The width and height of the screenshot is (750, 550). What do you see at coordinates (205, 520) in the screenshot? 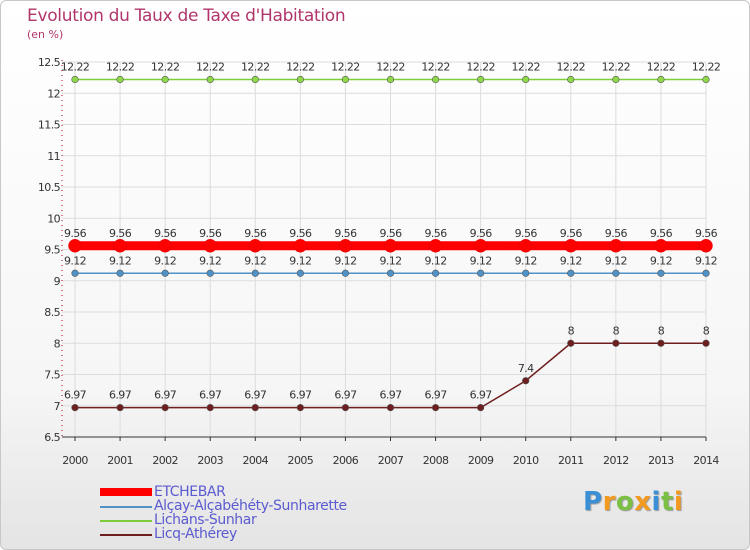
I see `legend-label-lichans: Lichans-Sunhar` at bounding box center [205, 520].